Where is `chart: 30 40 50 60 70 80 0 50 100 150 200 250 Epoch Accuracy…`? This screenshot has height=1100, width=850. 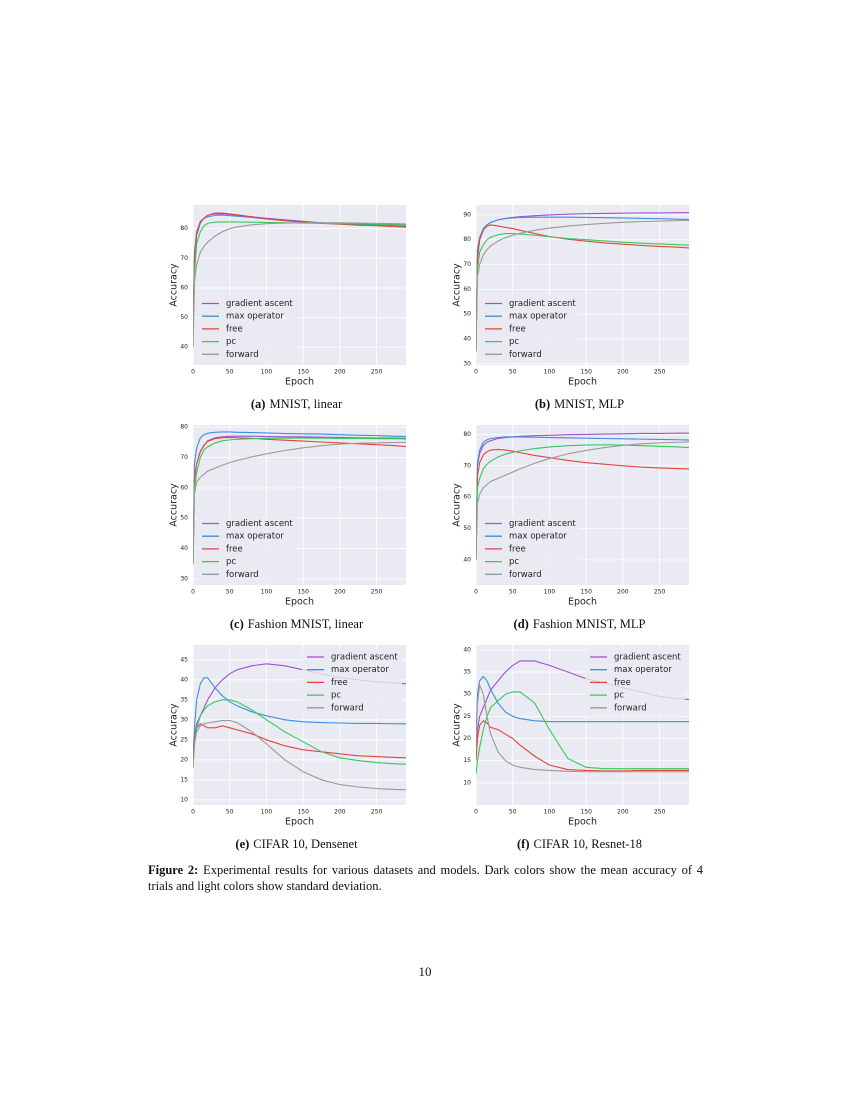 chart: 30 40 50 60 70 80 0 50 100 150 200 250 Epoch Accuracy… is located at coordinates (287, 527).